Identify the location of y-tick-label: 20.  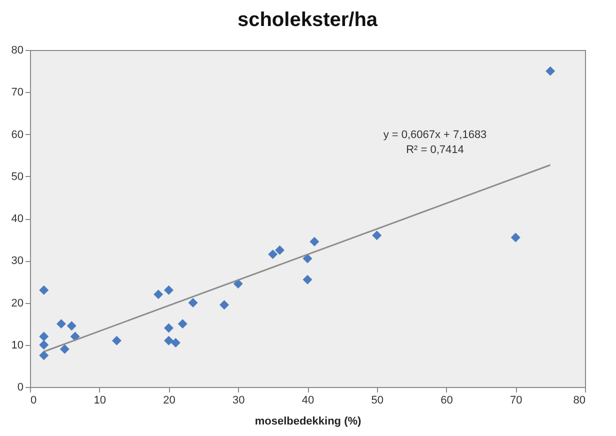
(17, 303).